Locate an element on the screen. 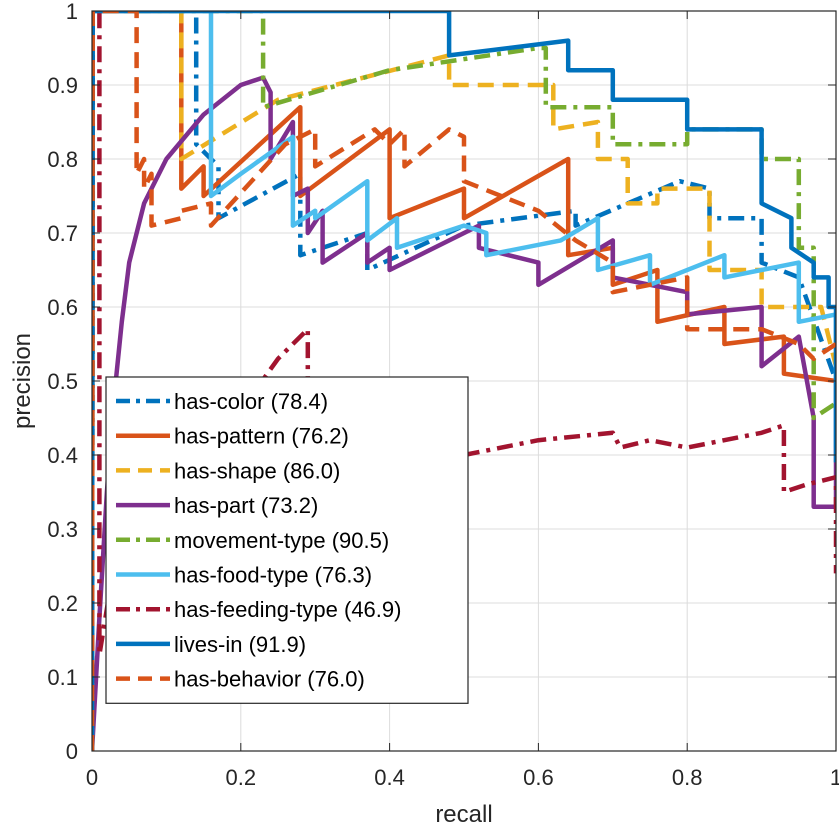 Image resolution: width=839 pixels, height=830 pixels. y-tick-label: 0.5 is located at coordinates (62, 381).